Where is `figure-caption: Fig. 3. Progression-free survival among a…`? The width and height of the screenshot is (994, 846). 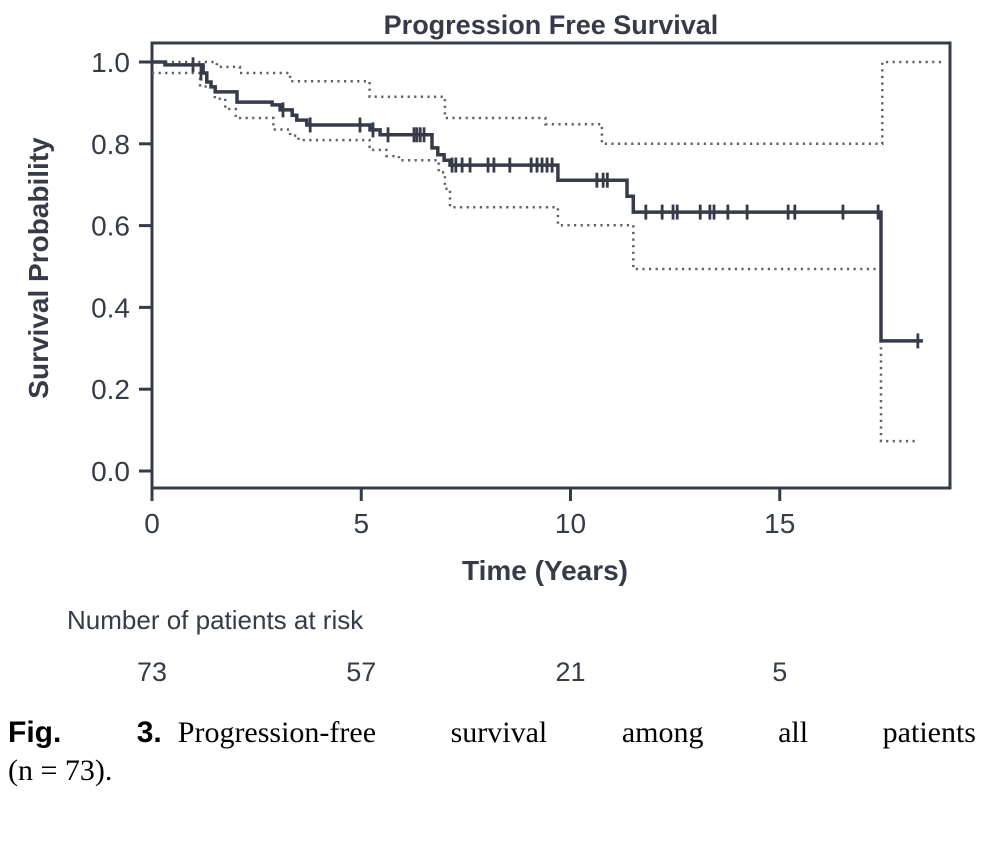 figure-caption: Fig. 3. Progression-free survival among a… is located at coordinates (492, 752).